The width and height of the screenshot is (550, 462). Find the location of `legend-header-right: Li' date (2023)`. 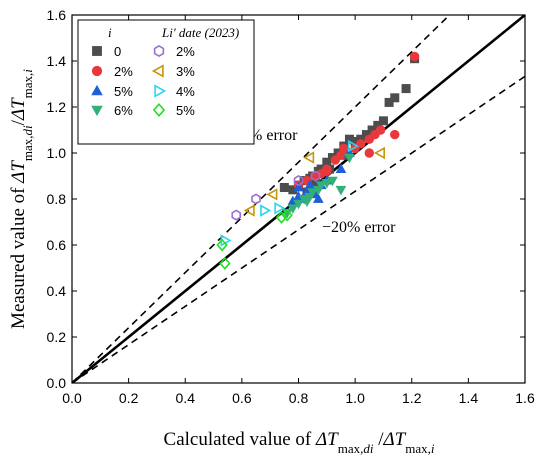

legend-header-right: Li' date (2023) is located at coordinates (200, 32).